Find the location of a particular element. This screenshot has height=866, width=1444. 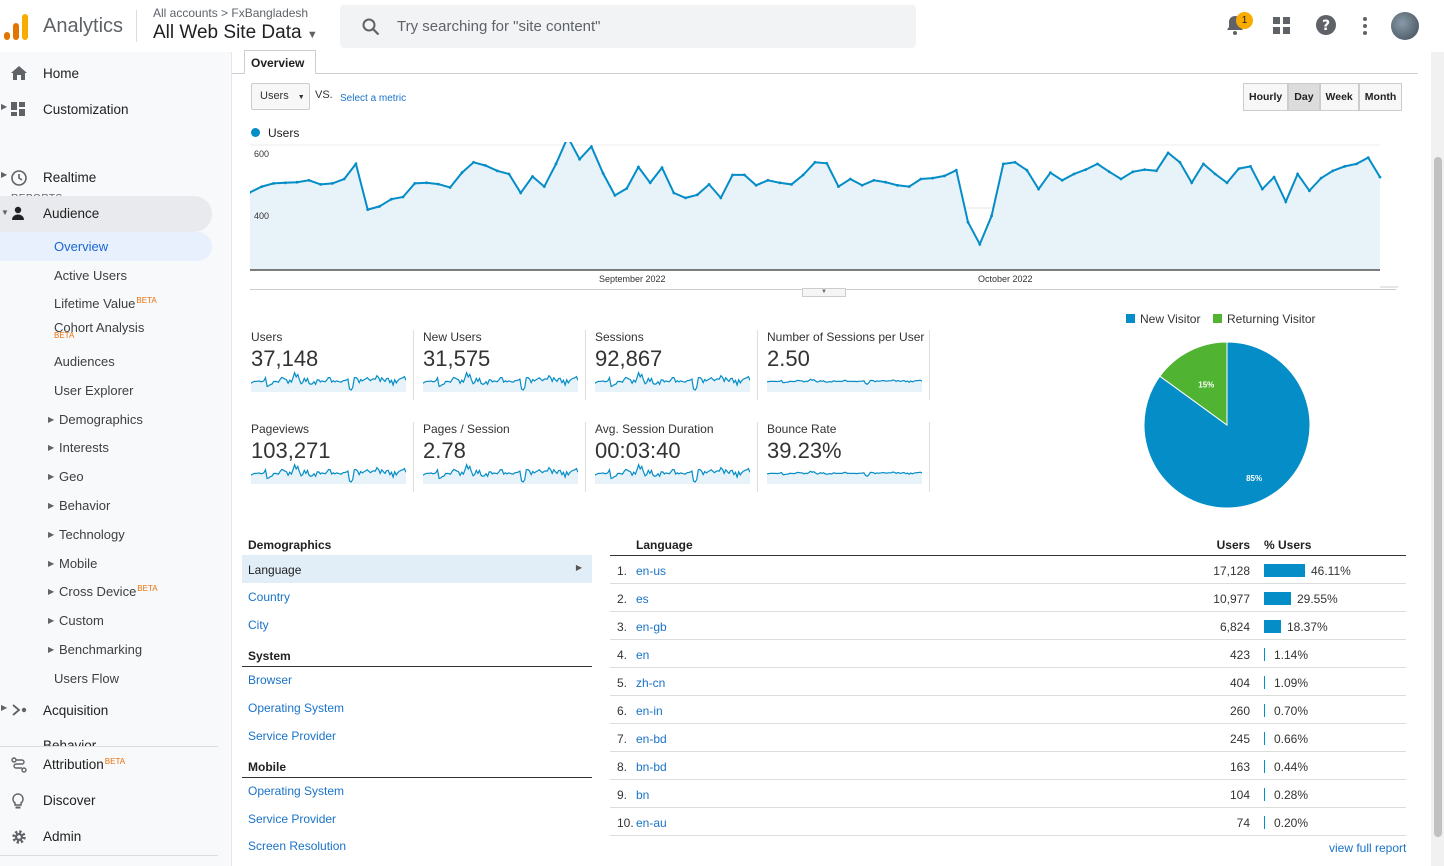

kpi-new-users: New Users 31,575 is located at coordinates (503, 370).